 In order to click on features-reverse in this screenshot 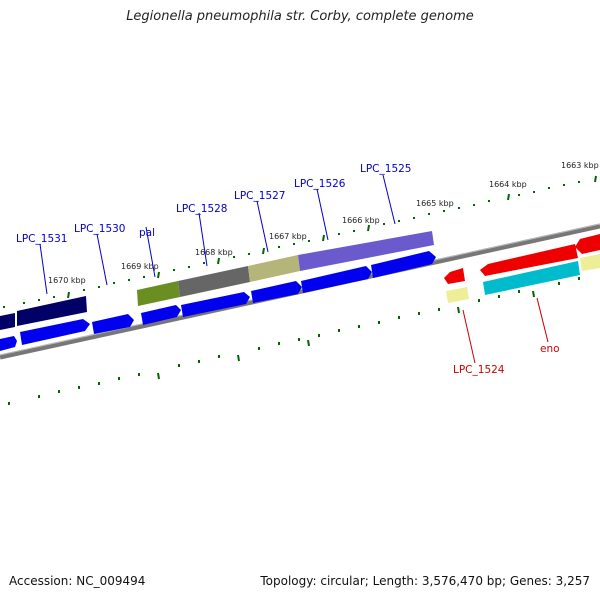, I will do `click(522, 268)`.